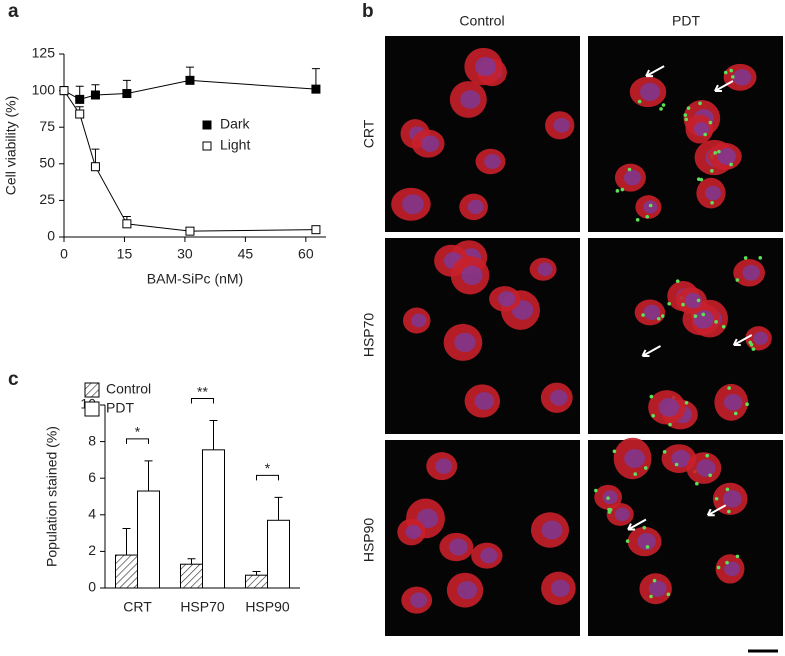  What do you see at coordinates (47, 126) in the screenshot?
I see `y-tick-label: 75` at bounding box center [47, 126].